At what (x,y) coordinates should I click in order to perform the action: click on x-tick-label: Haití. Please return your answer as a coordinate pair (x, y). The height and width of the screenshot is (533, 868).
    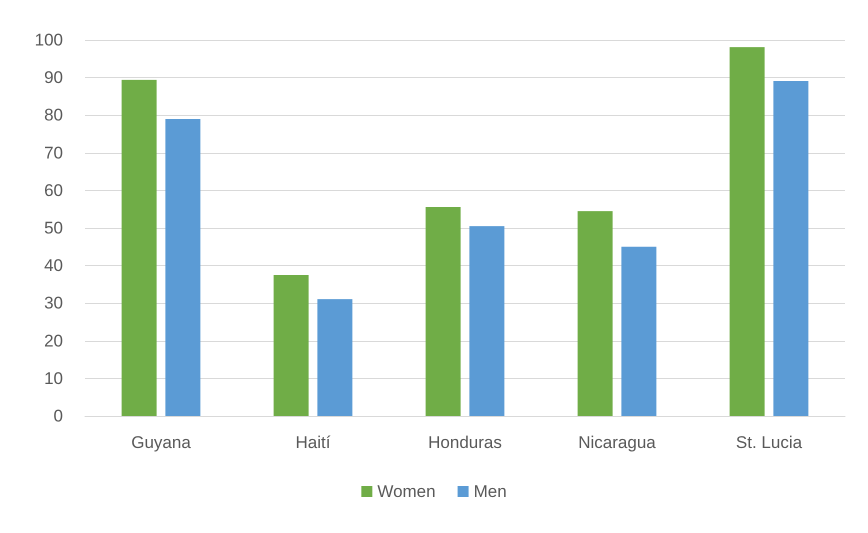
    Looking at the image, I should click on (313, 442).